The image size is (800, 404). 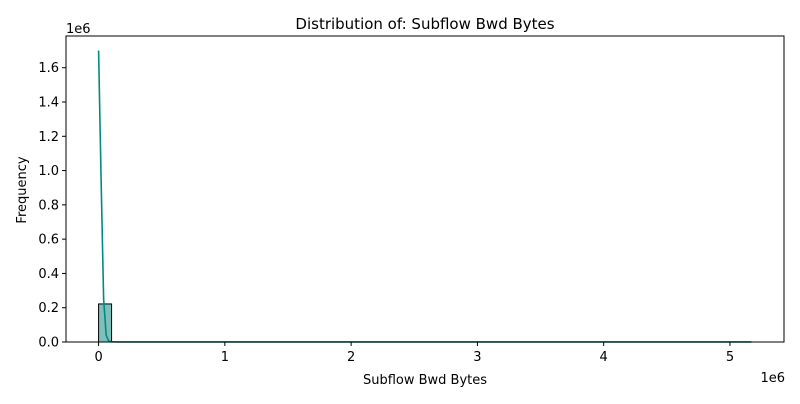 What do you see at coordinates (48, 308) in the screenshot?
I see `y-tick-label-1: 0.2` at bounding box center [48, 308].